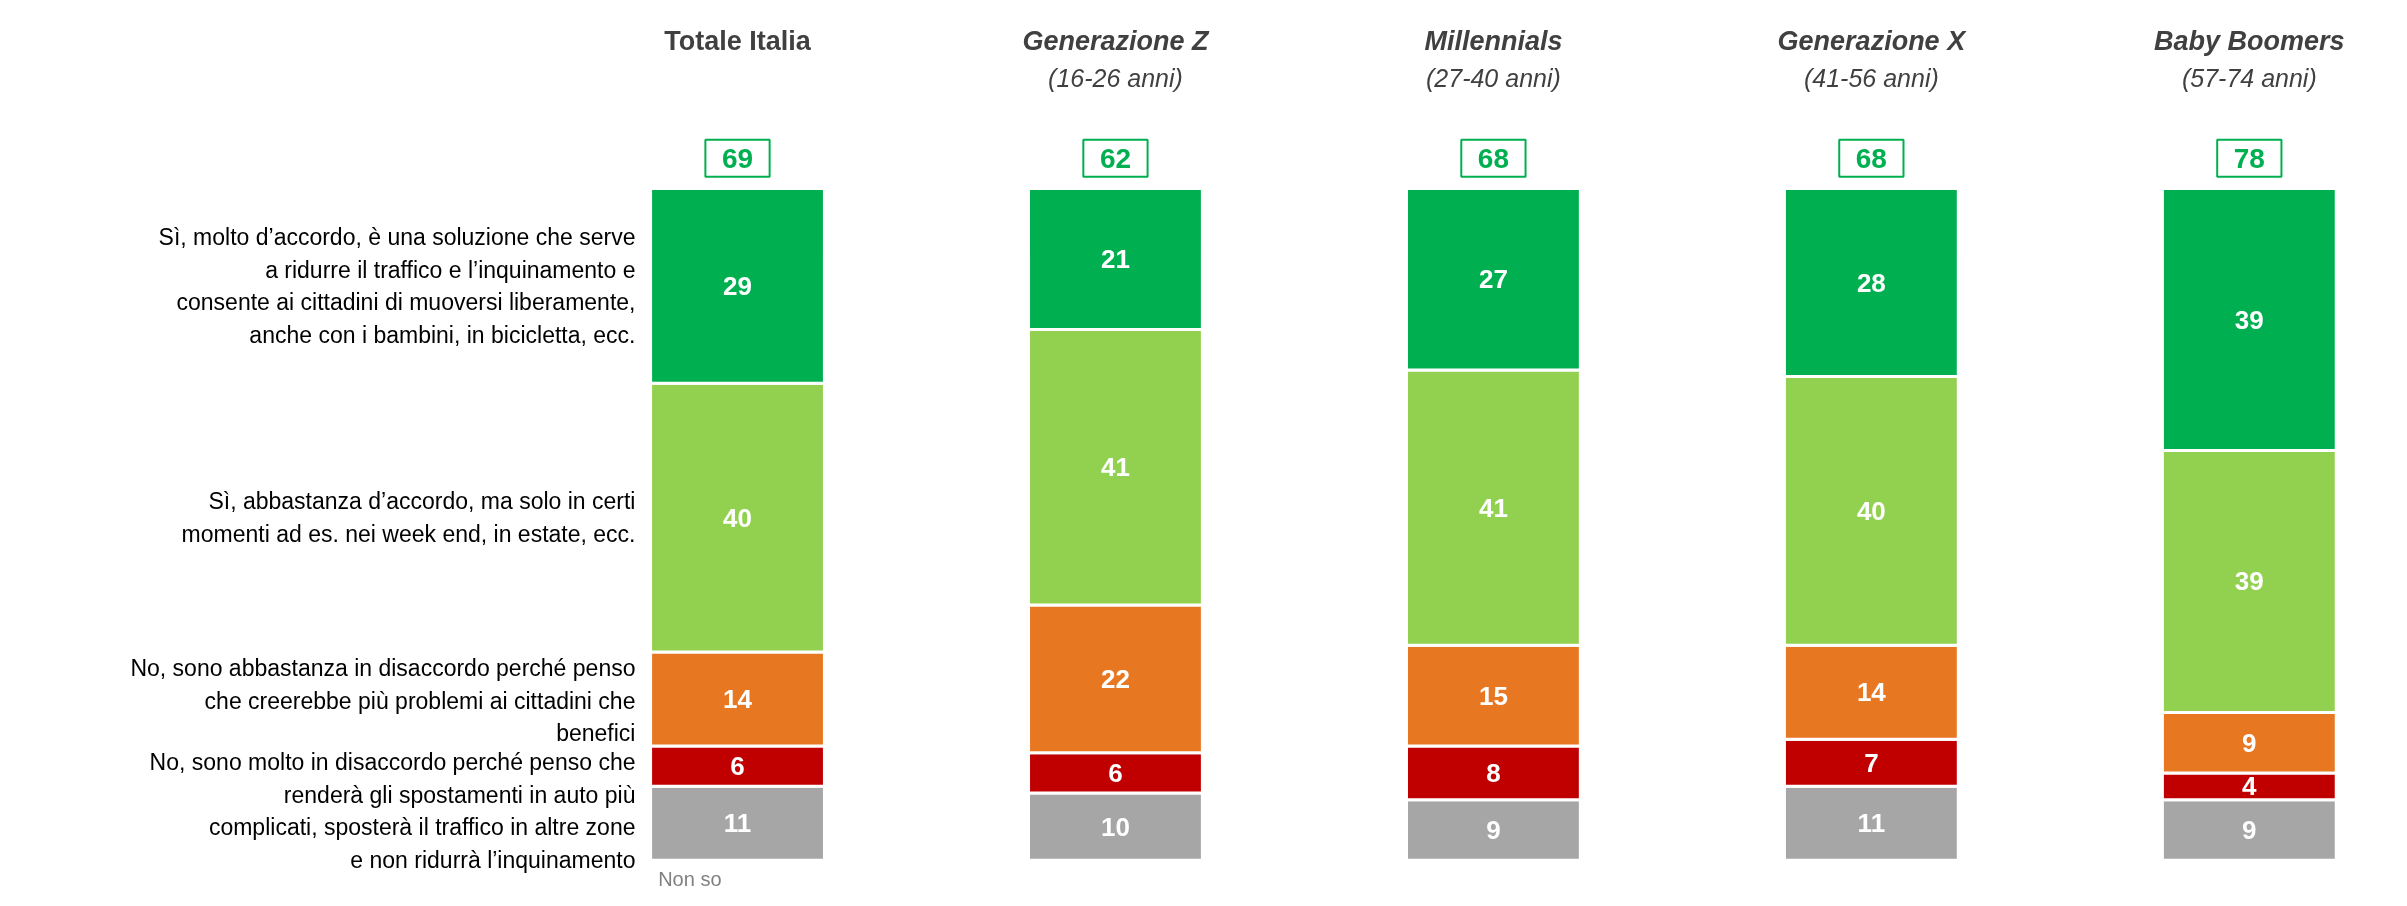  I want to click on data-label: 8, so click(1493, 772).